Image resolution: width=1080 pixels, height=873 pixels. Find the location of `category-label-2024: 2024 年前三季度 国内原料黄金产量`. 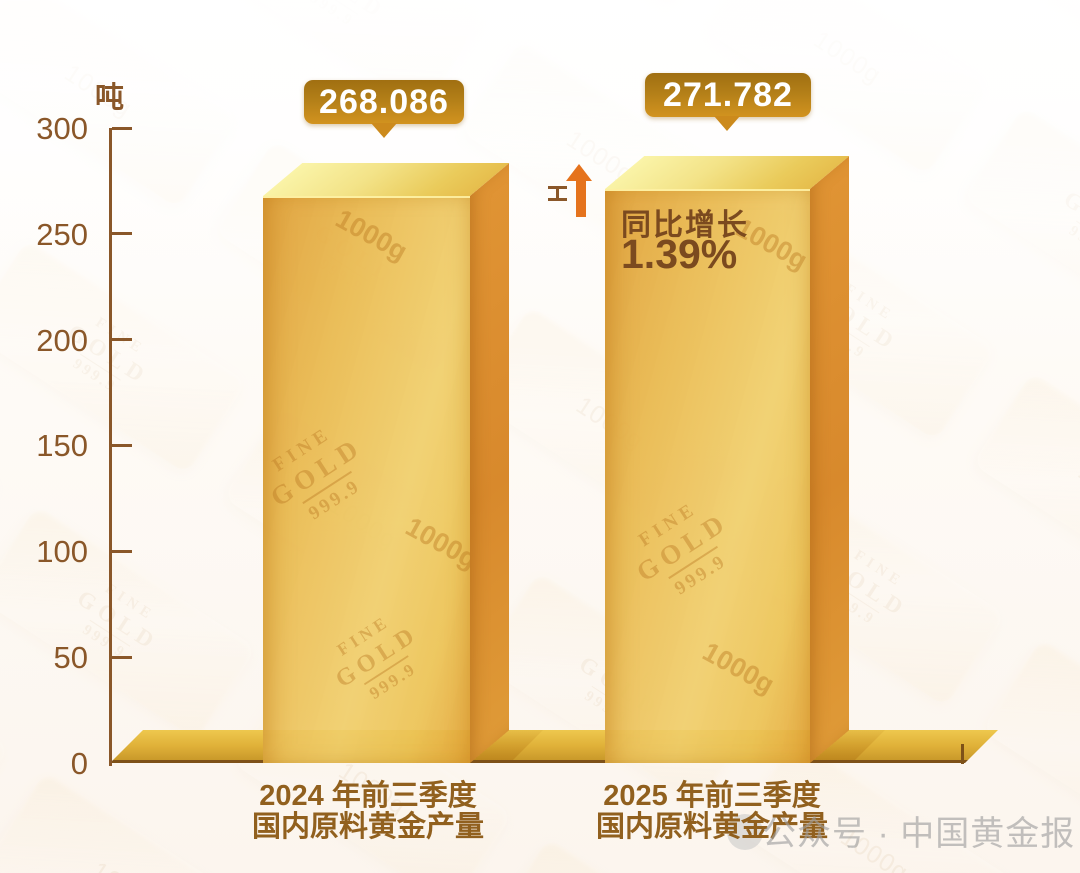

category-label-2024: 2024 年前三季度 国内原料黄金产量 is located at coordinates (368, 812).